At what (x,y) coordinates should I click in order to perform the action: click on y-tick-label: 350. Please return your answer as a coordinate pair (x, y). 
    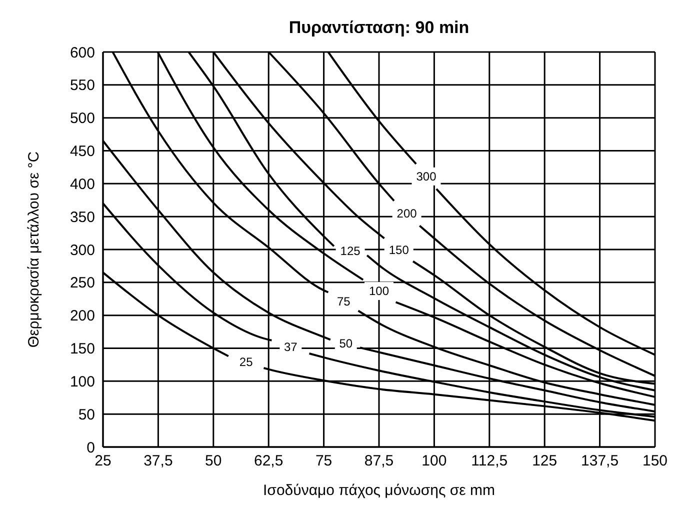
    Looking at the image, I should click on (82, 217).